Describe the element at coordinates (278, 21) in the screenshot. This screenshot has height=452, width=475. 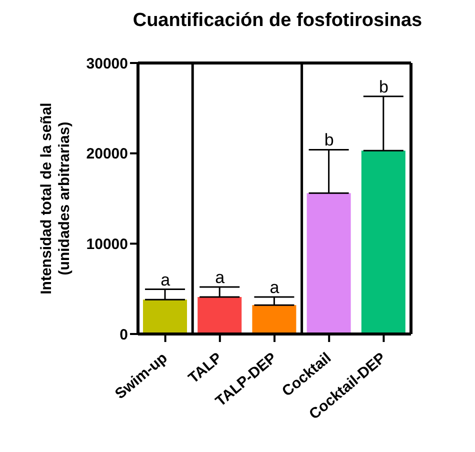
I see `chart-title: Cuantificación de fosfotirosinas` at that location.